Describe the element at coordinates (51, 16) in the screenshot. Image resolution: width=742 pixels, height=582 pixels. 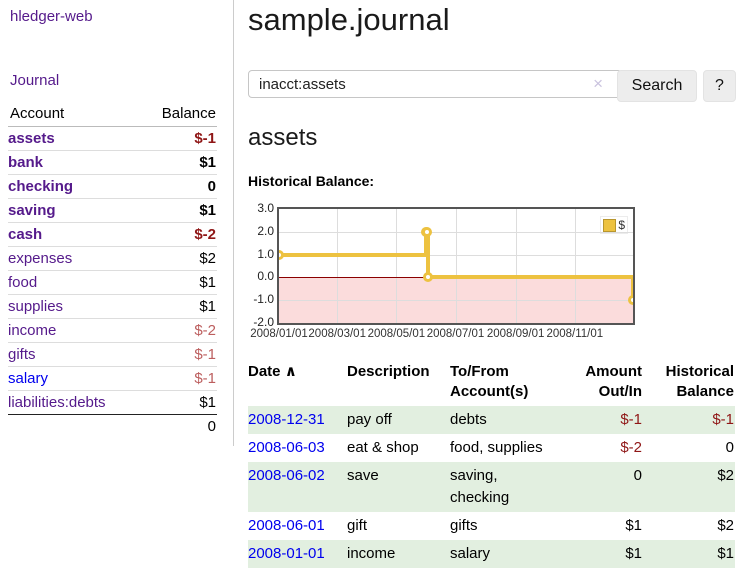
I see `app-title-link: hledger-web` at that location.